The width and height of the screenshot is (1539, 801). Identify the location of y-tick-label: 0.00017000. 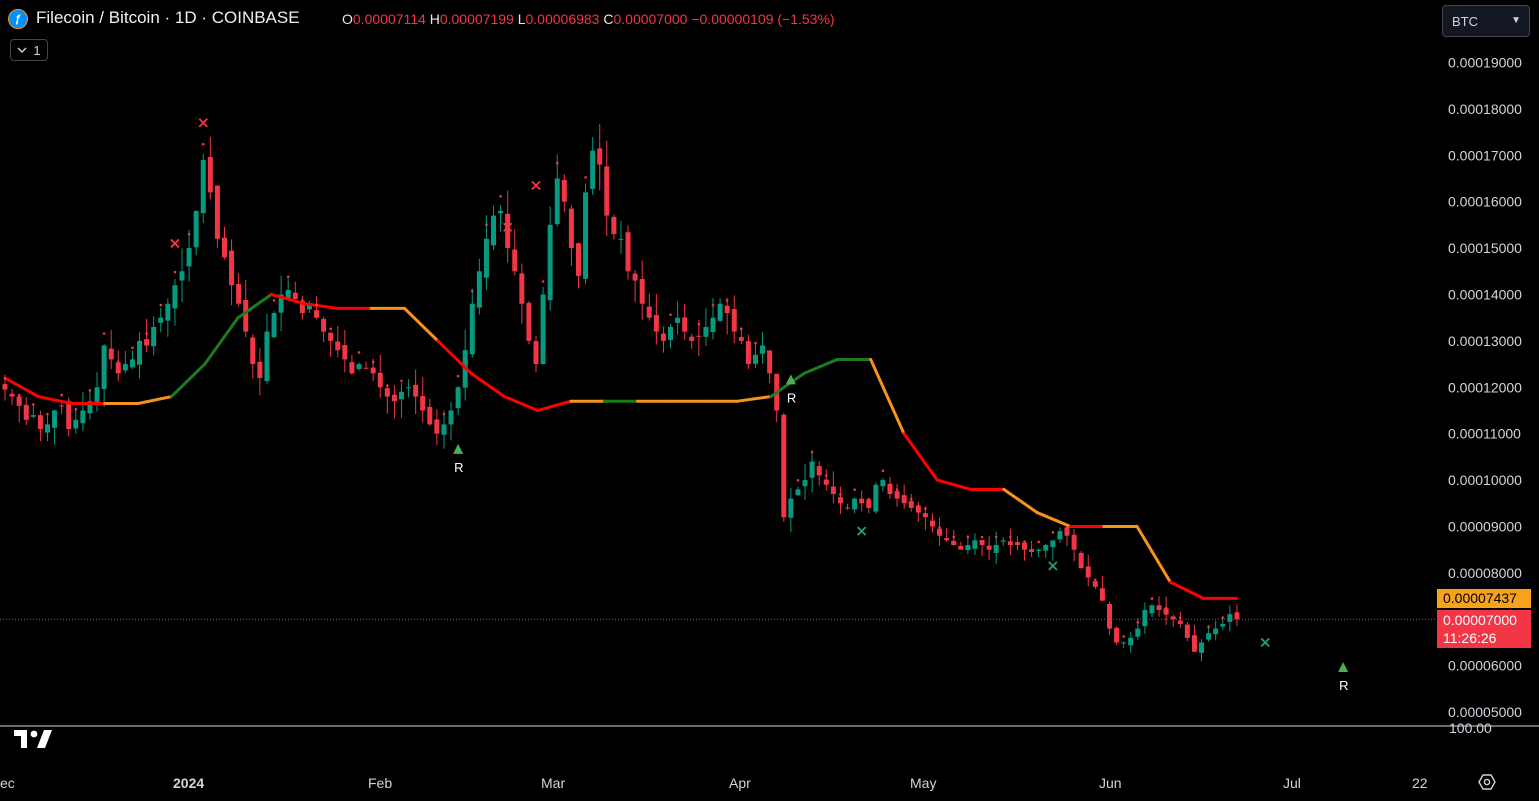
(1485, 155).